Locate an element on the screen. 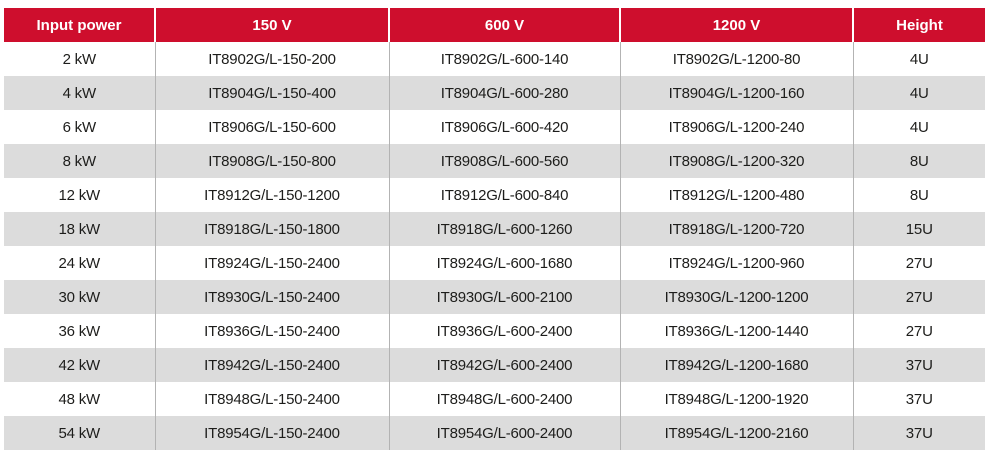  cell-power: 6 kW is located at coordinates (79, 127).